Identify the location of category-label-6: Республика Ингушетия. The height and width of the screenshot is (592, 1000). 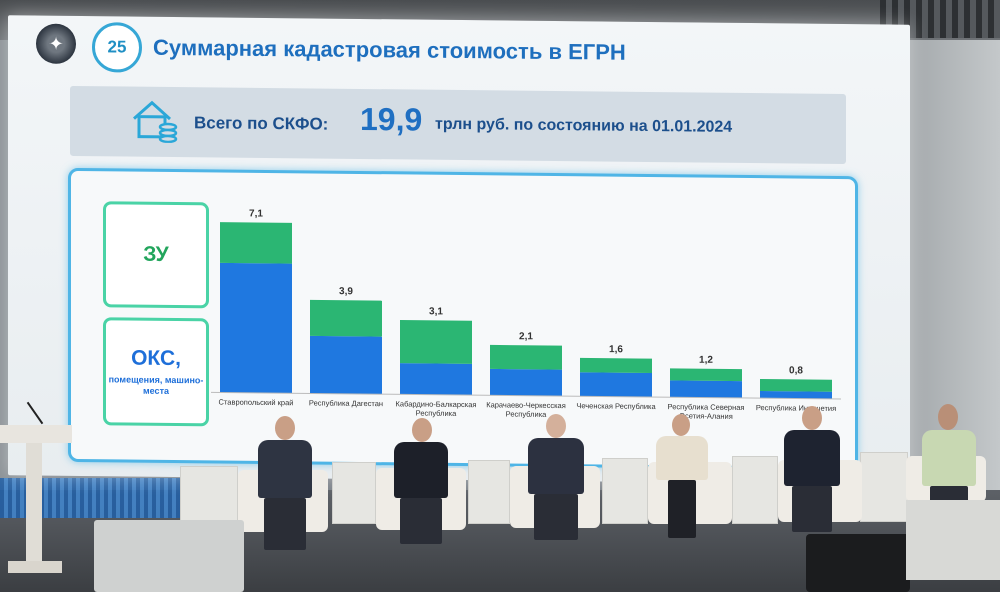
(796, 408).